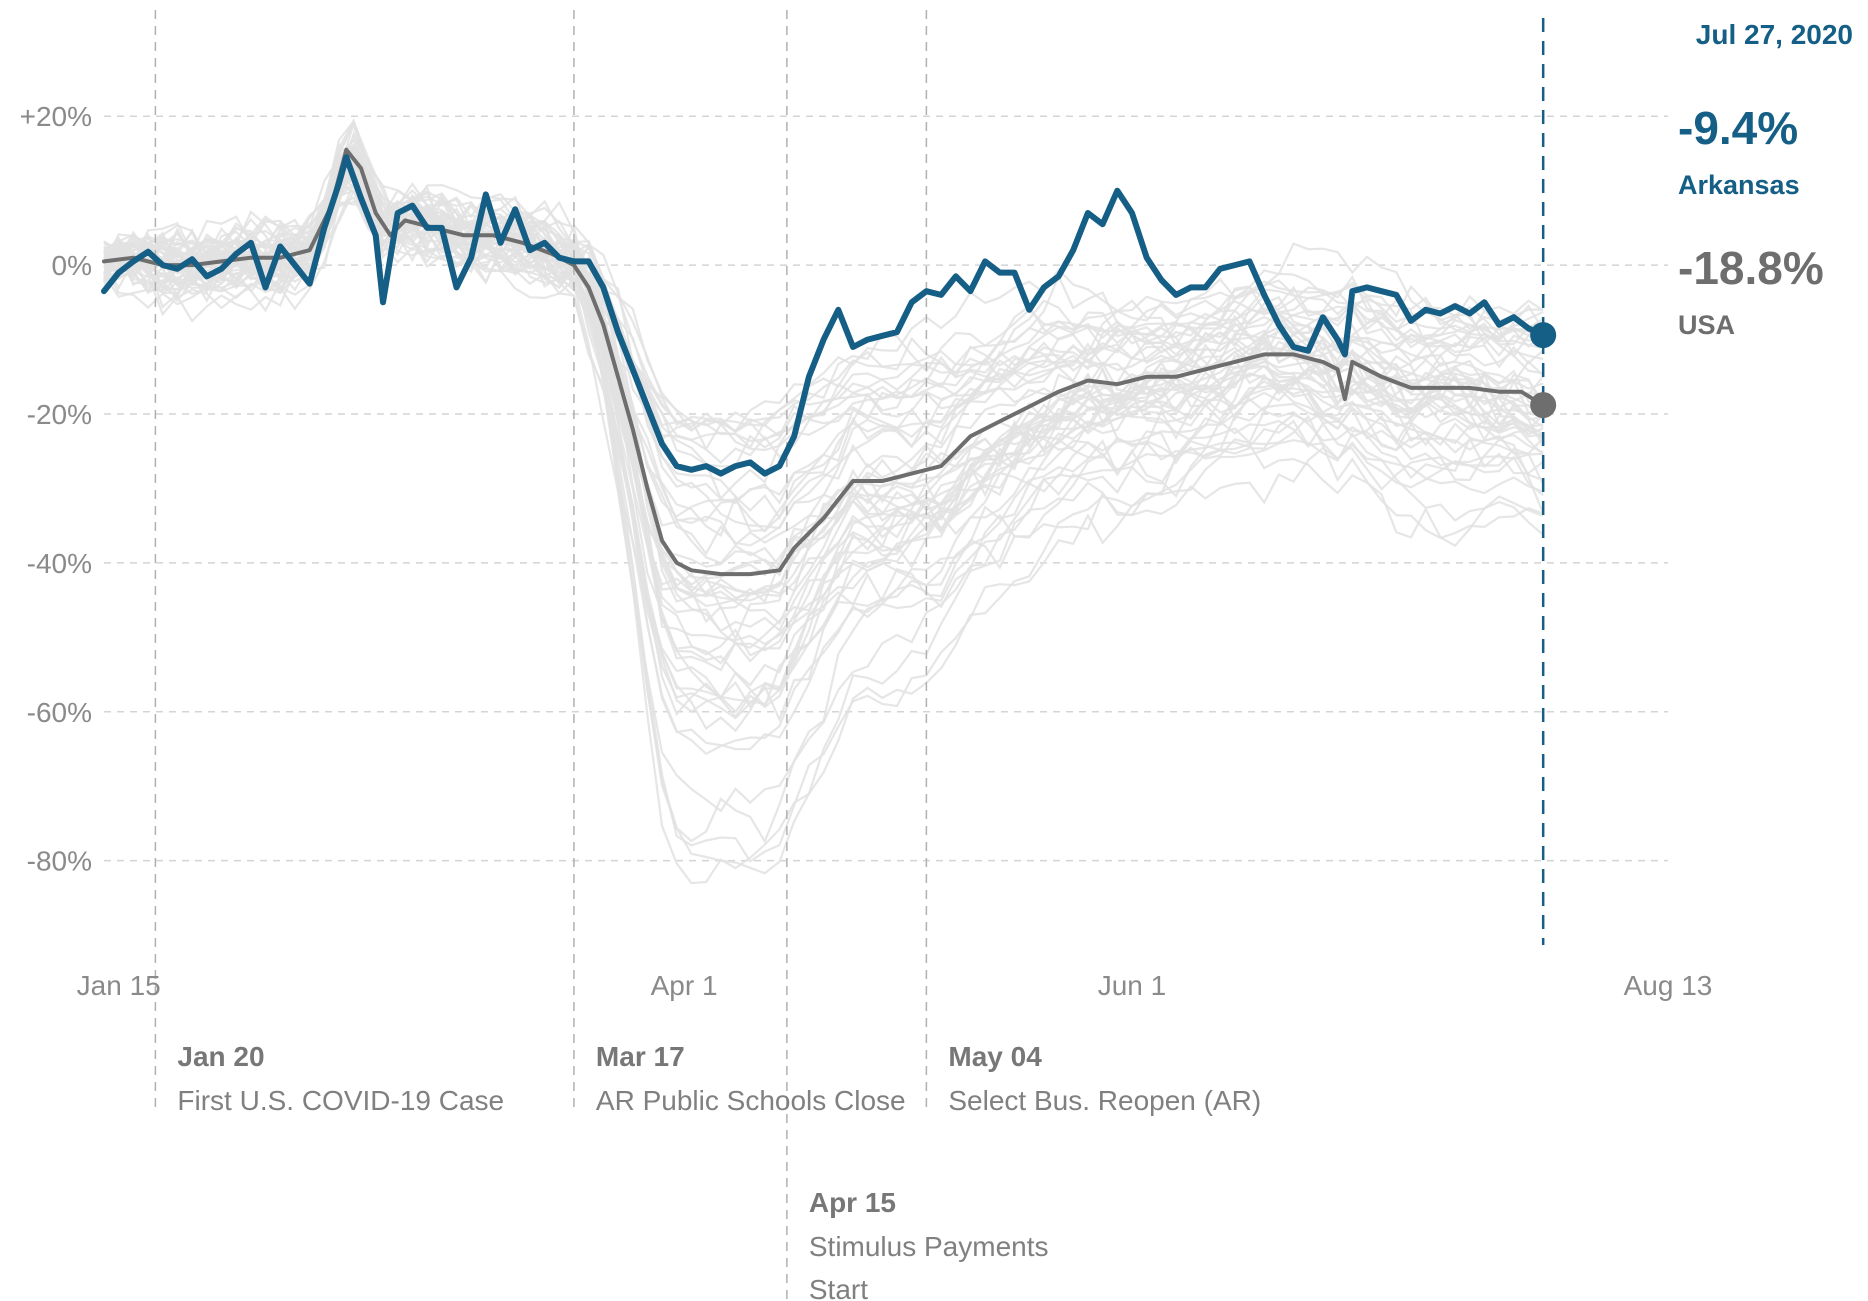  Describe the element at coordinates (684, 985) in the screenshot. I see `x-tick-label: Apr 1` at that location.